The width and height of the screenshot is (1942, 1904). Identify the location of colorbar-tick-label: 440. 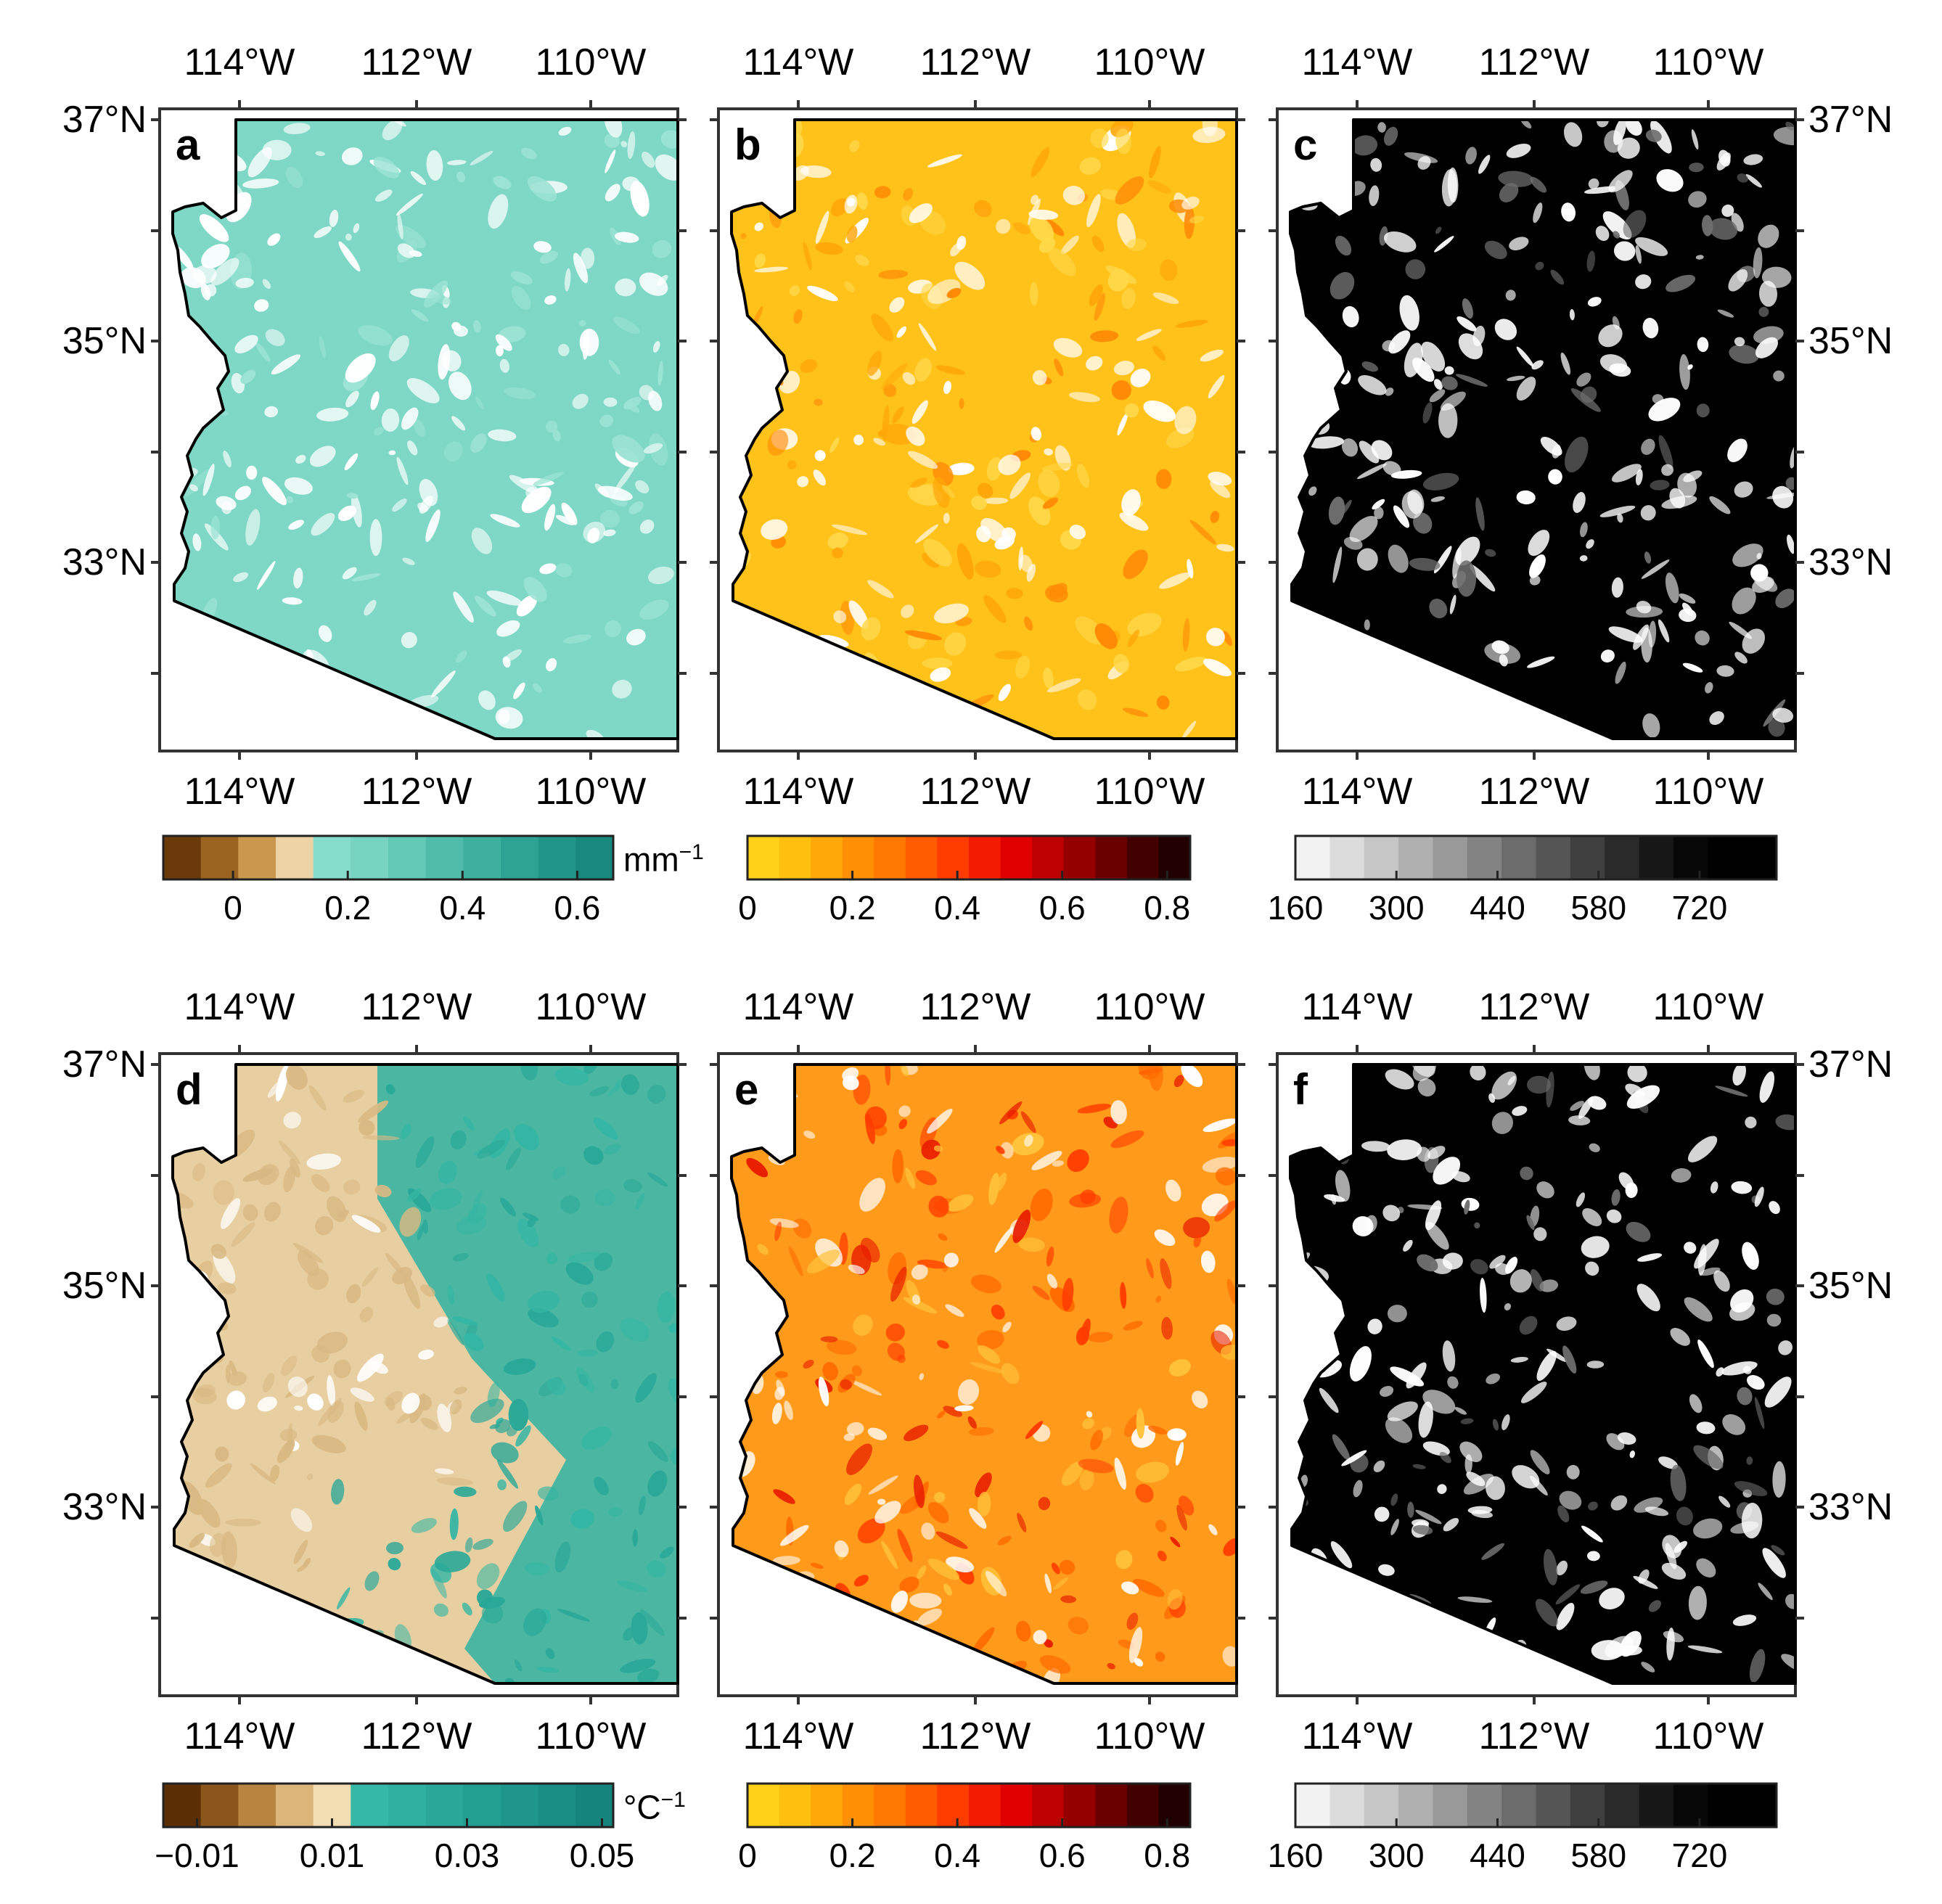
(1497, 908).